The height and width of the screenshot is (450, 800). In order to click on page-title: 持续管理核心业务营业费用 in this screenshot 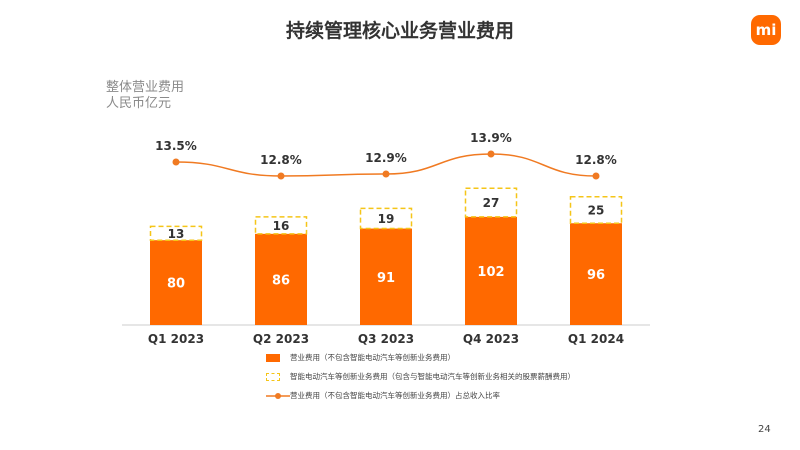, I will do `click(399, 31)`.